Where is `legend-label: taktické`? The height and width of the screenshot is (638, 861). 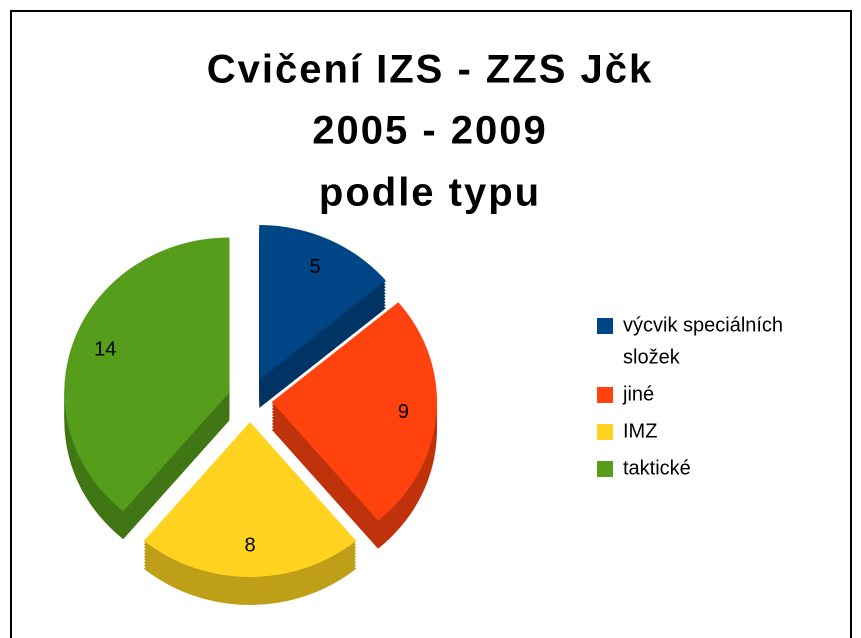
legend-label: taktické is located at coordinates (657, 468).